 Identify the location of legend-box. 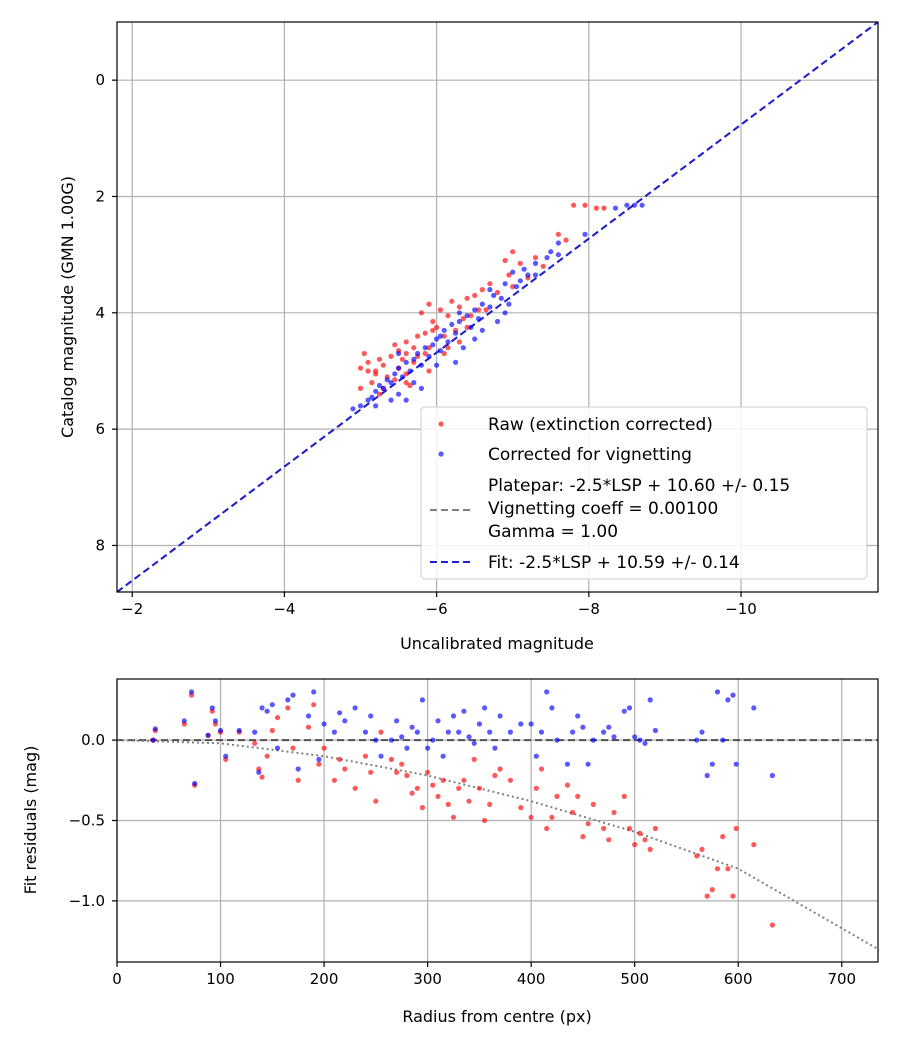
(644, 493).